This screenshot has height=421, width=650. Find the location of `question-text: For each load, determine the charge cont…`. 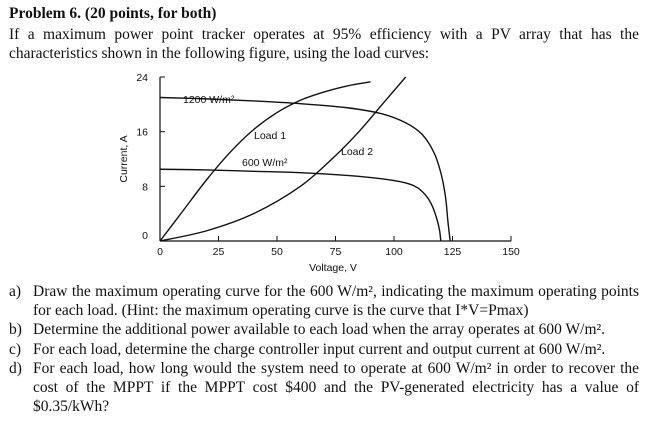

question-text: For each load, determine the charge cont… is located at coordinates (319, 349).